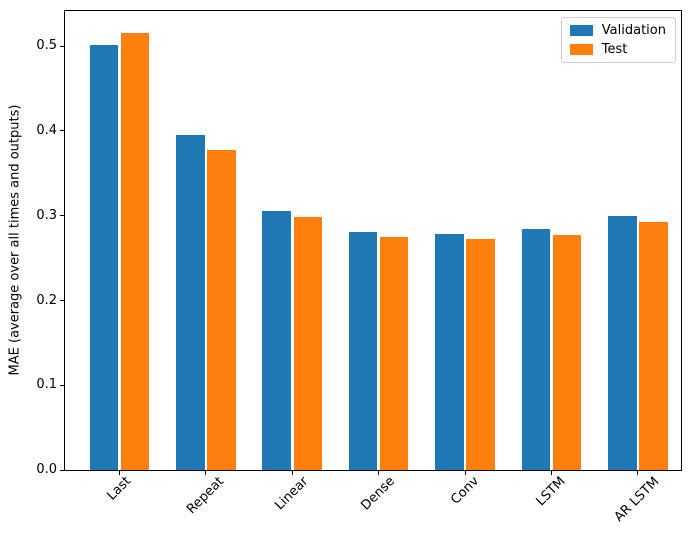 This screenshot has width=691, height=544. I want to click on validation-swatch-icon, so click(581, 30).